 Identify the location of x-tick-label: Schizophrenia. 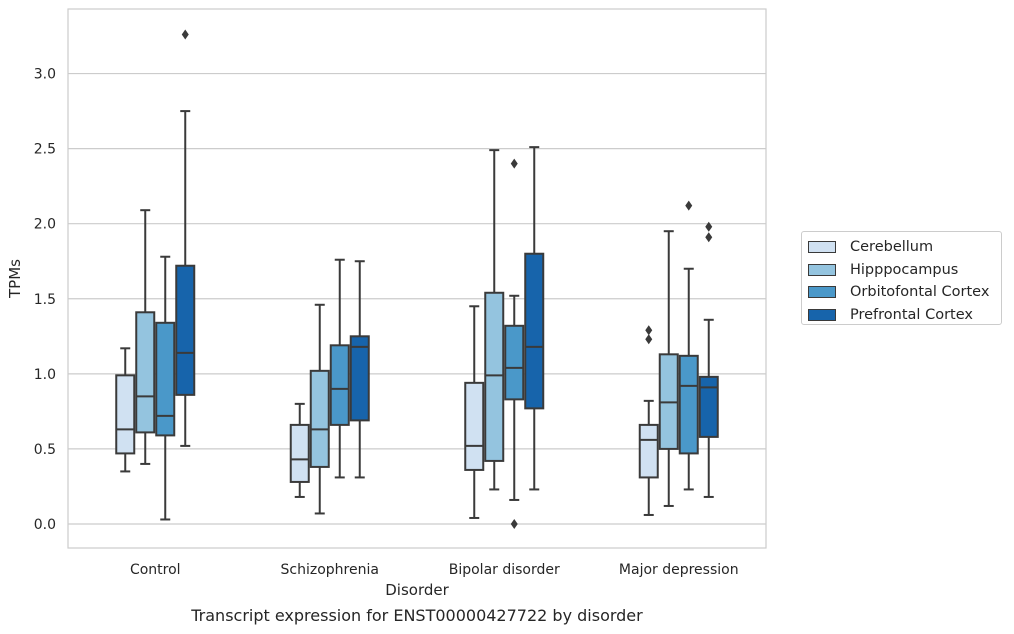
(330, 570).